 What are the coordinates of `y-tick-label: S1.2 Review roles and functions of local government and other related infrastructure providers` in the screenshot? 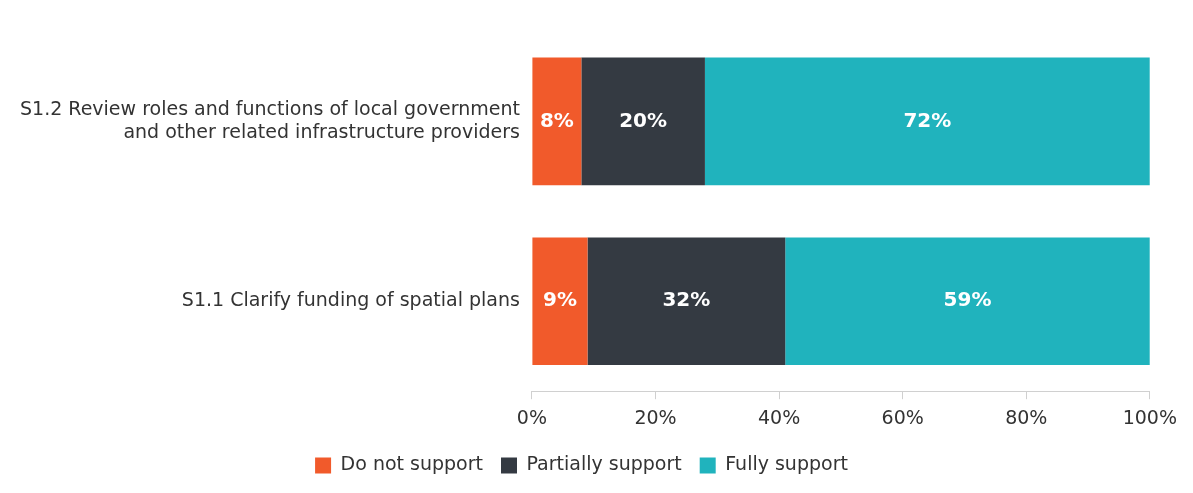 It's located at (269, 119).